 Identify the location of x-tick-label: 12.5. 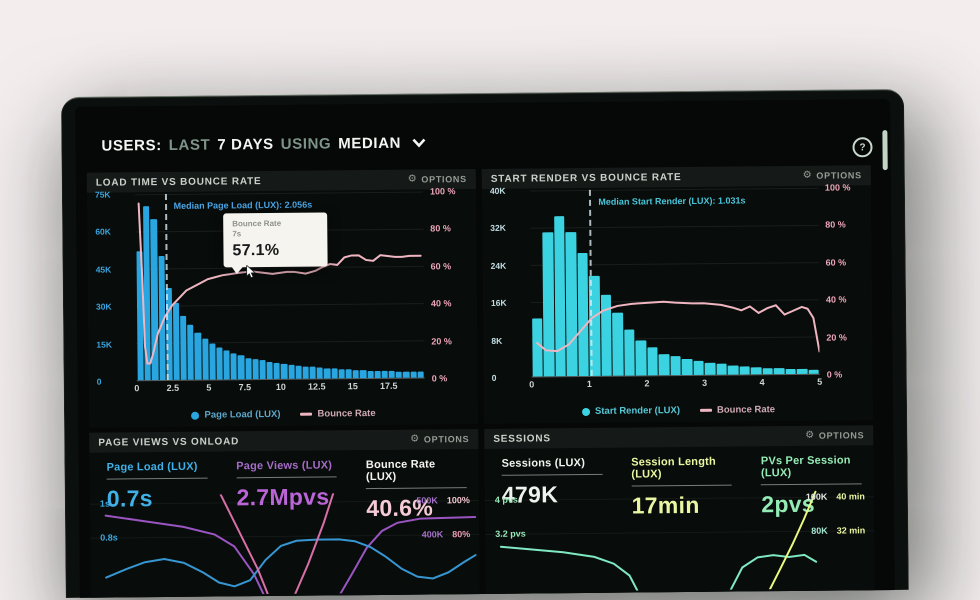
(316, 386).